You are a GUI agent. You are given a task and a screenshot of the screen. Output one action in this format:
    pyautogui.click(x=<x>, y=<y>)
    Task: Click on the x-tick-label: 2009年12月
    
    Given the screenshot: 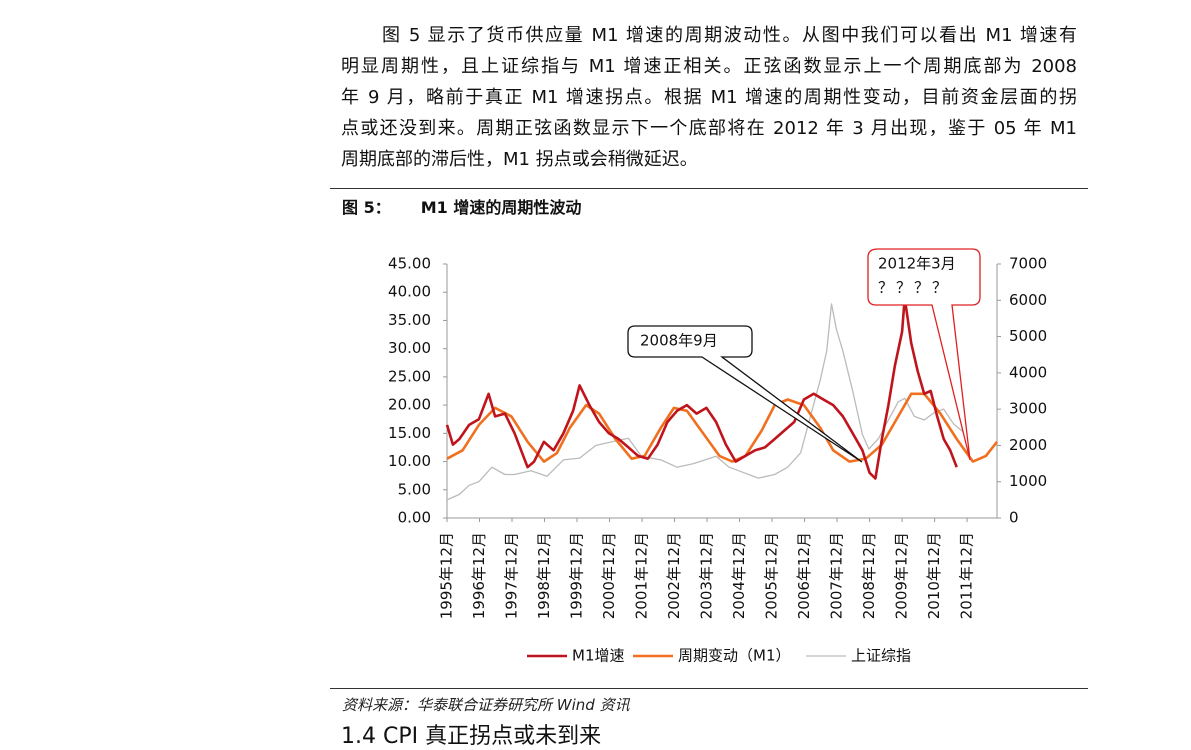 What is the action you would take?
    pyautogui.click(x=902, y=575)
    